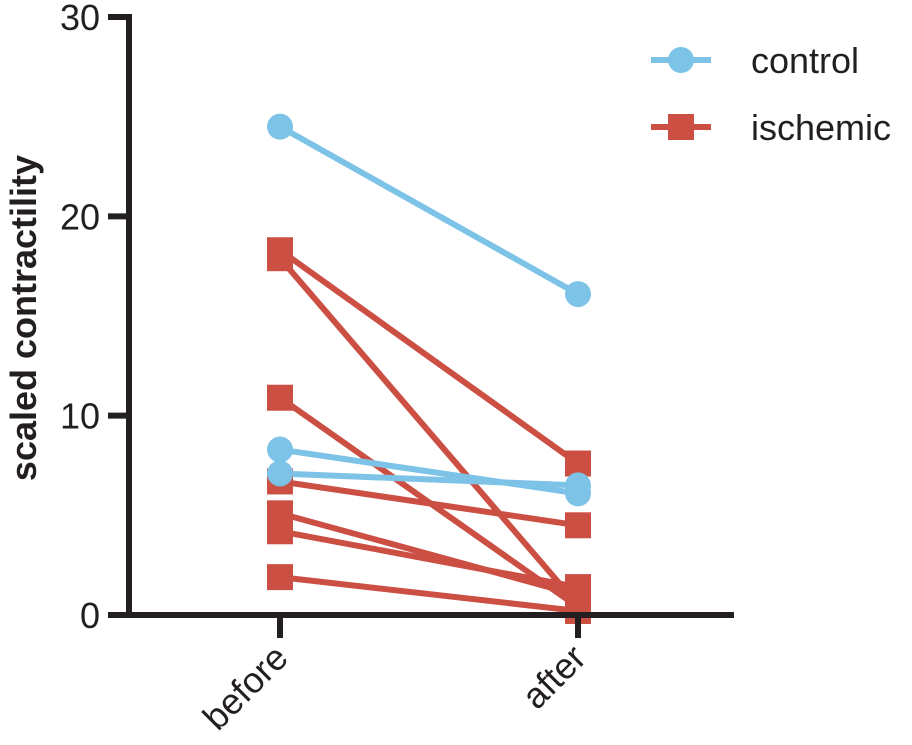 The width and height of the screenshot is (912, 745). What do you see at coordinates (394, 676) in the screenshot?
I see `x-ticks: before after` at bounding box center [394, 676].